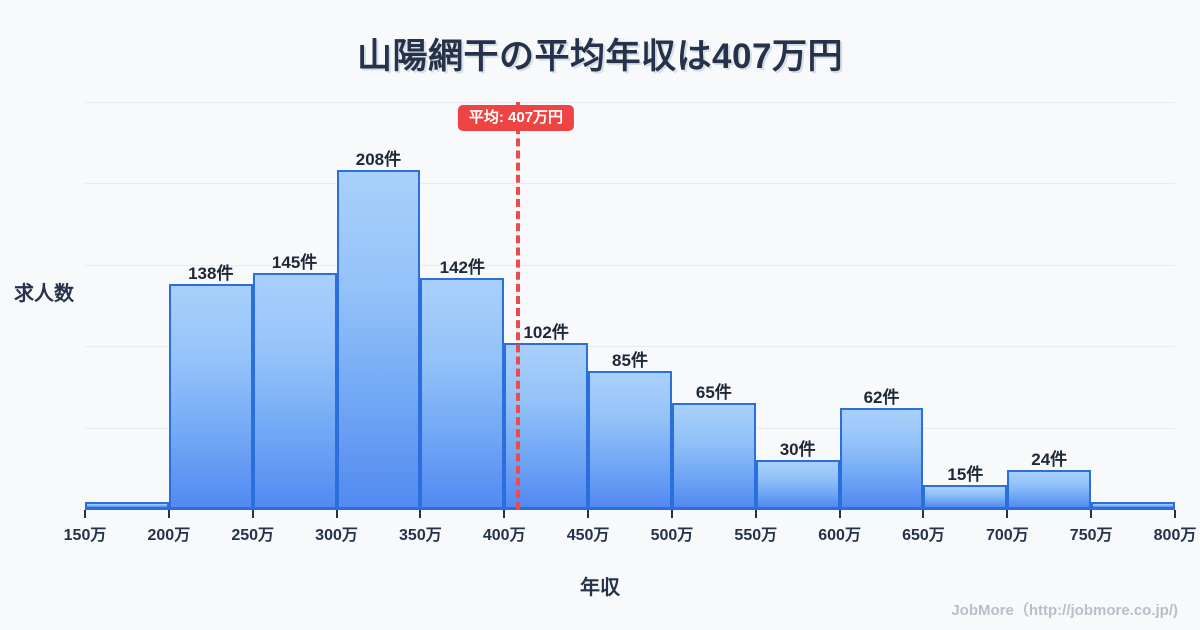 Image resolution: width=1200 pixels, height=630 pixels. What do you see at coordinates (546, 332) in the screenshot?
I see `bar-value-label: 102件` at bounding box center [546, 332].